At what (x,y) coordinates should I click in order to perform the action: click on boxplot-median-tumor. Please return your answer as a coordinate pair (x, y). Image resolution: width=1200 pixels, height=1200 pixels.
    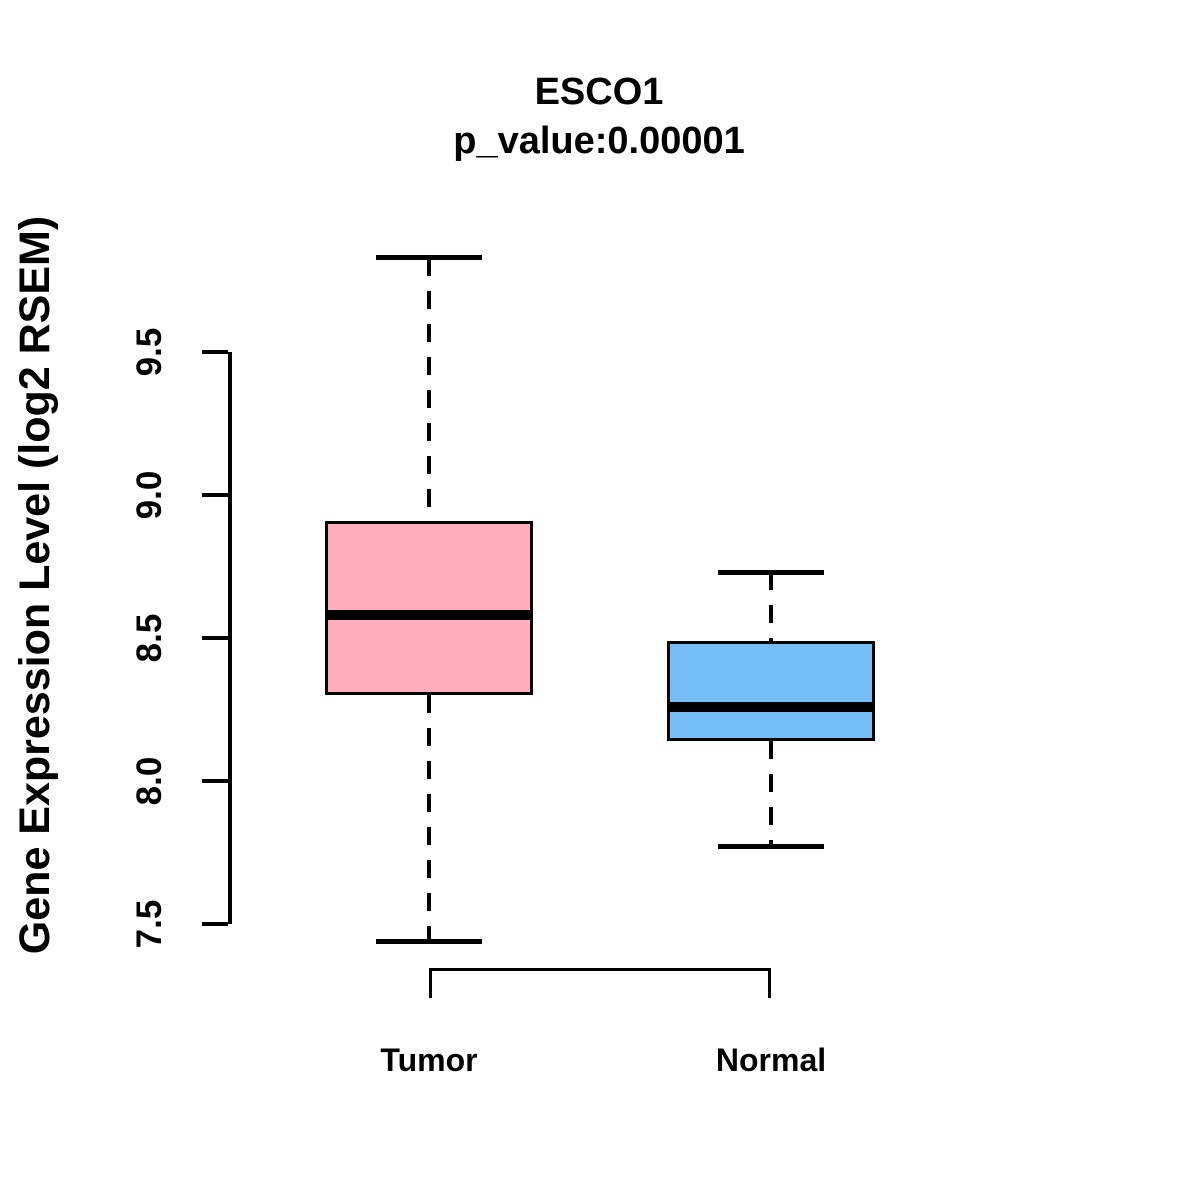
    Looking at the image, I should click on (429, 615).